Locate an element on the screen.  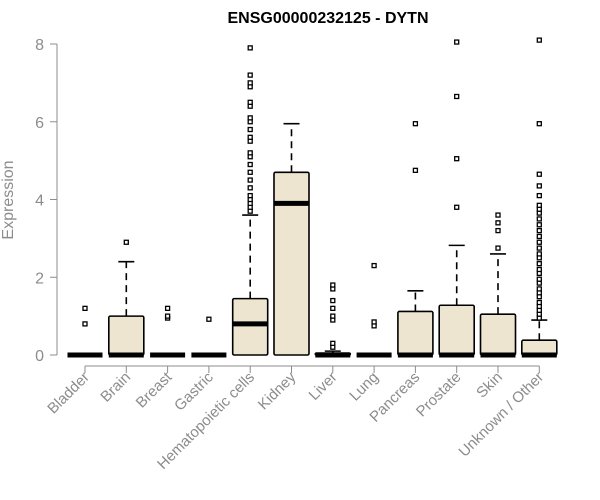
box-kidney is located at coordinates (291, 239).